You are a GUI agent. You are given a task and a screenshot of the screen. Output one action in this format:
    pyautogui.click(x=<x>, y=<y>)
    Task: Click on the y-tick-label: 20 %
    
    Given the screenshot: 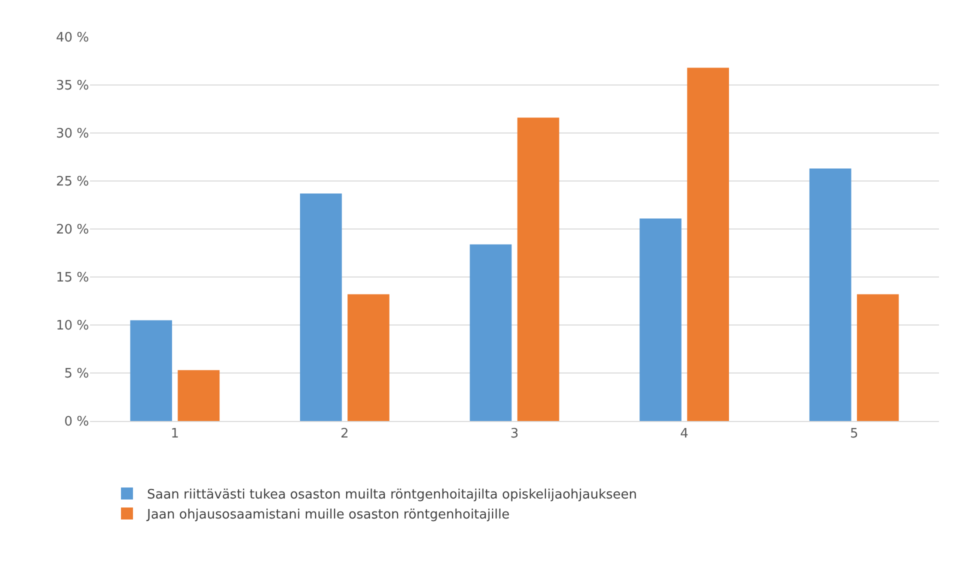 What is the action you would take?
    pyautogui.click(x=72, y=230)
    